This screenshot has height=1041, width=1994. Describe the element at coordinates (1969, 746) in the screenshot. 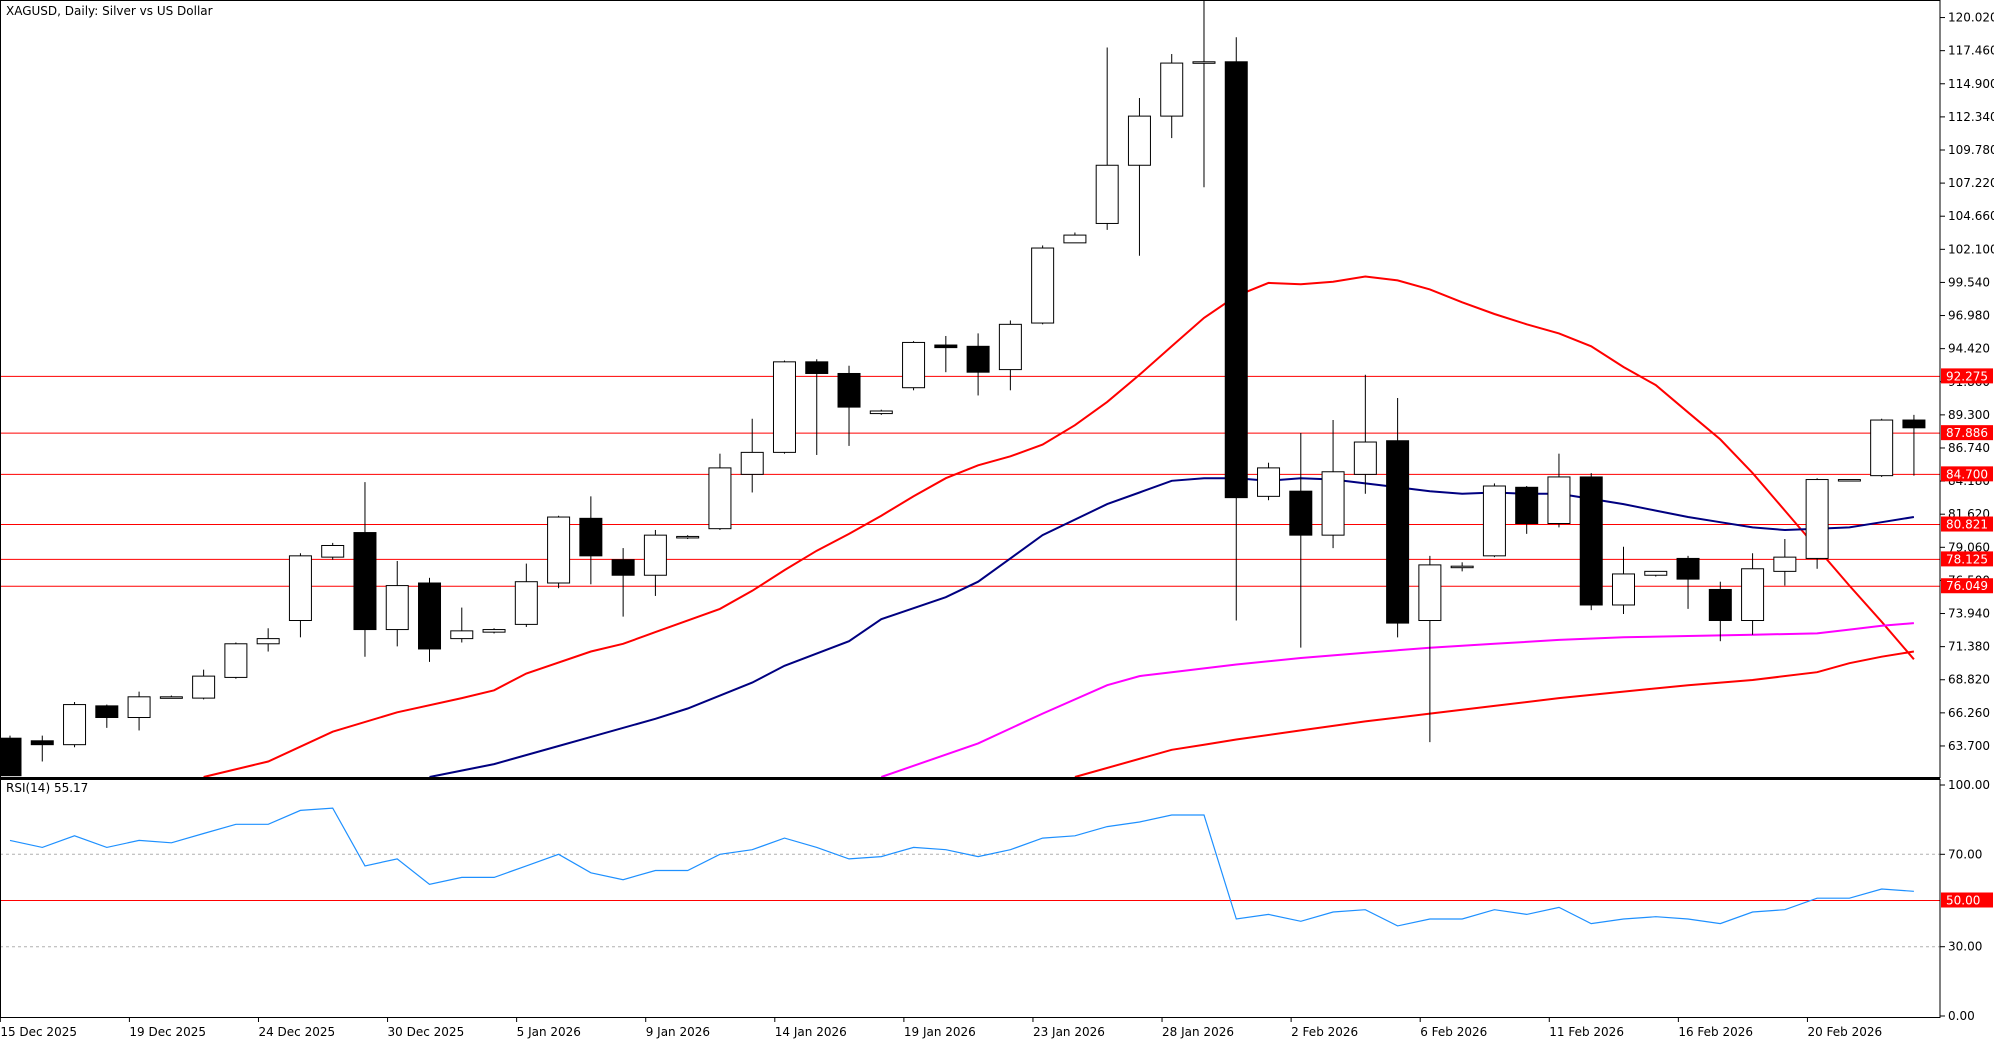

I see `price-tick-label: 63.700` at that location.